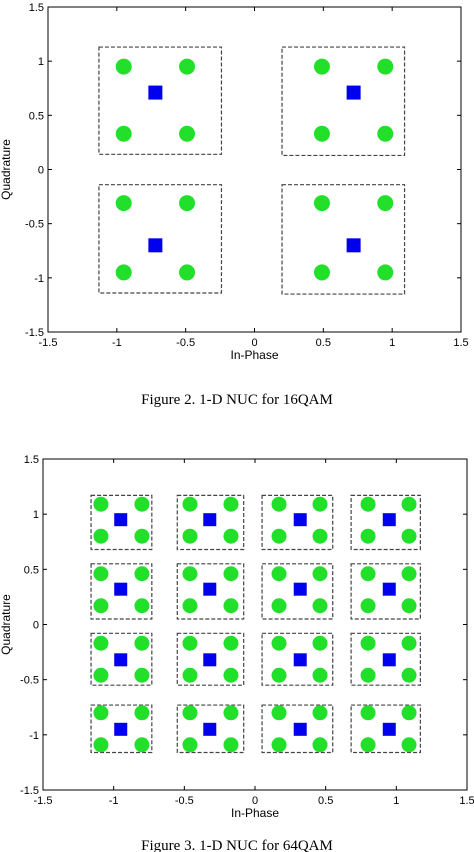 This screenshot has width=474, height=852. What do you see at coordinates (31, 460) in the screenshot?
I see `y-tick-label: 1.5` at bounding box center [31, 460].